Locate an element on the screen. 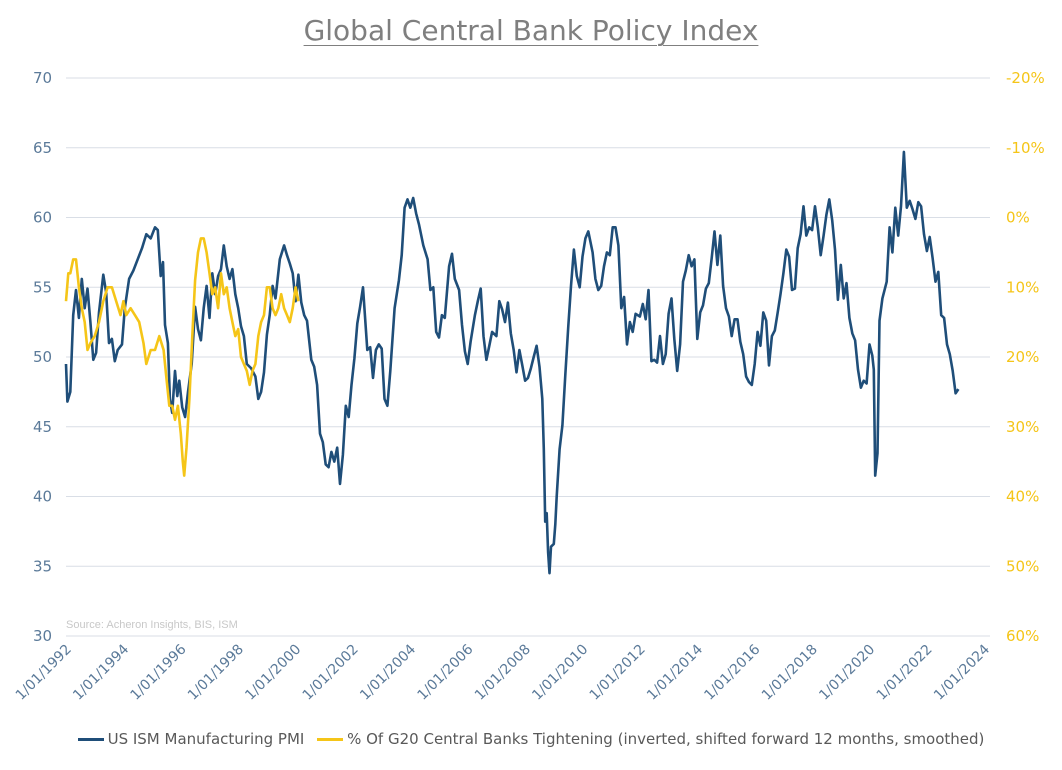 The image size is (1062, 770). x-tick-label: 1/01/2016 is located at coordinates (732, 672).